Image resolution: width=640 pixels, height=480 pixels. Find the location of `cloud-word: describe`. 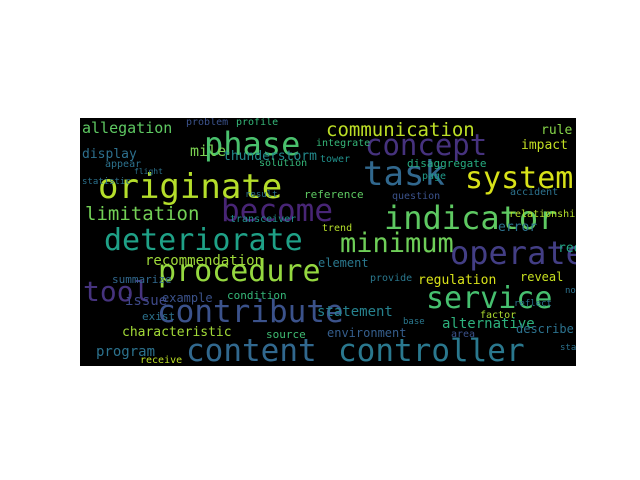

cloud-word: describe is located at coordinates (545, 329).